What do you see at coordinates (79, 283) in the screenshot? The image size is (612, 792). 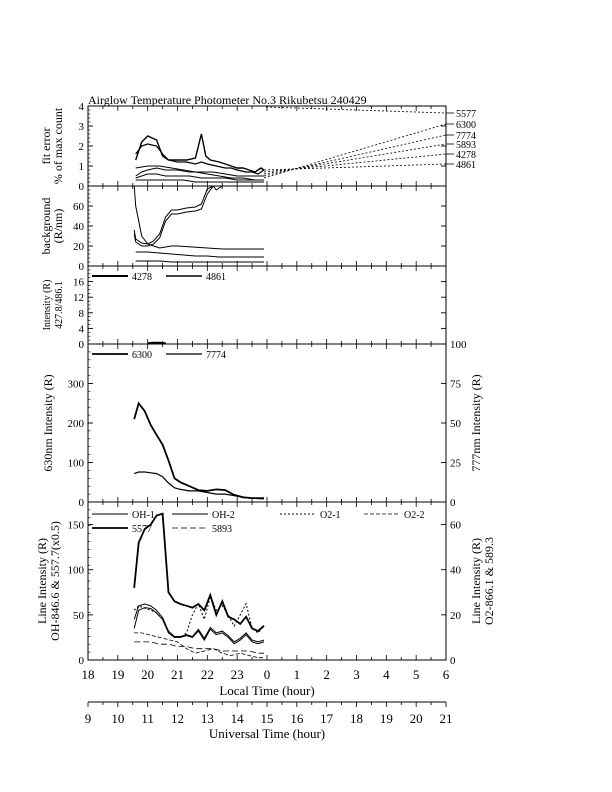 I see `y-tick-label: 16` at bounding box center [79, 283].